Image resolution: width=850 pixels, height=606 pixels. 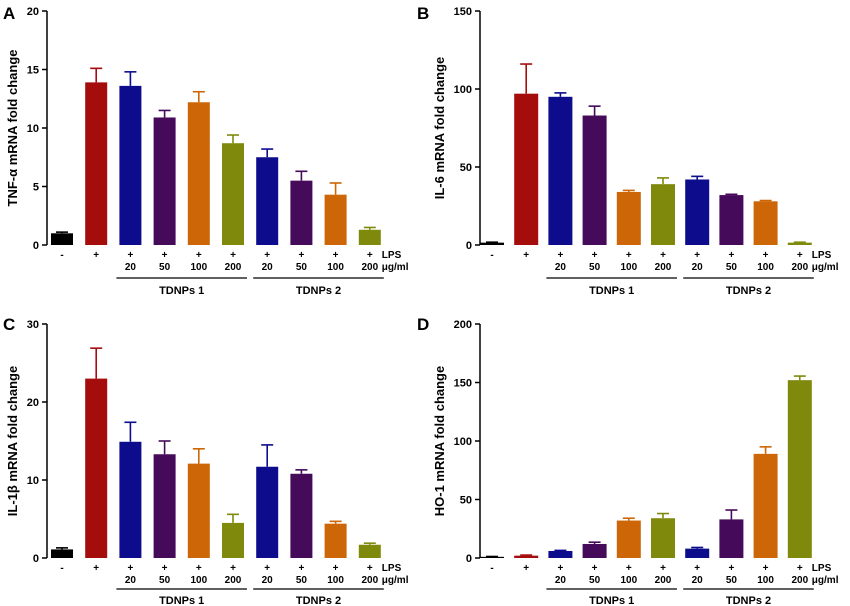 What do you see at coordinates (732, 267) in the screenshot?
I see `panel-b-dose-label: 50` at bounding box center [732, 267].